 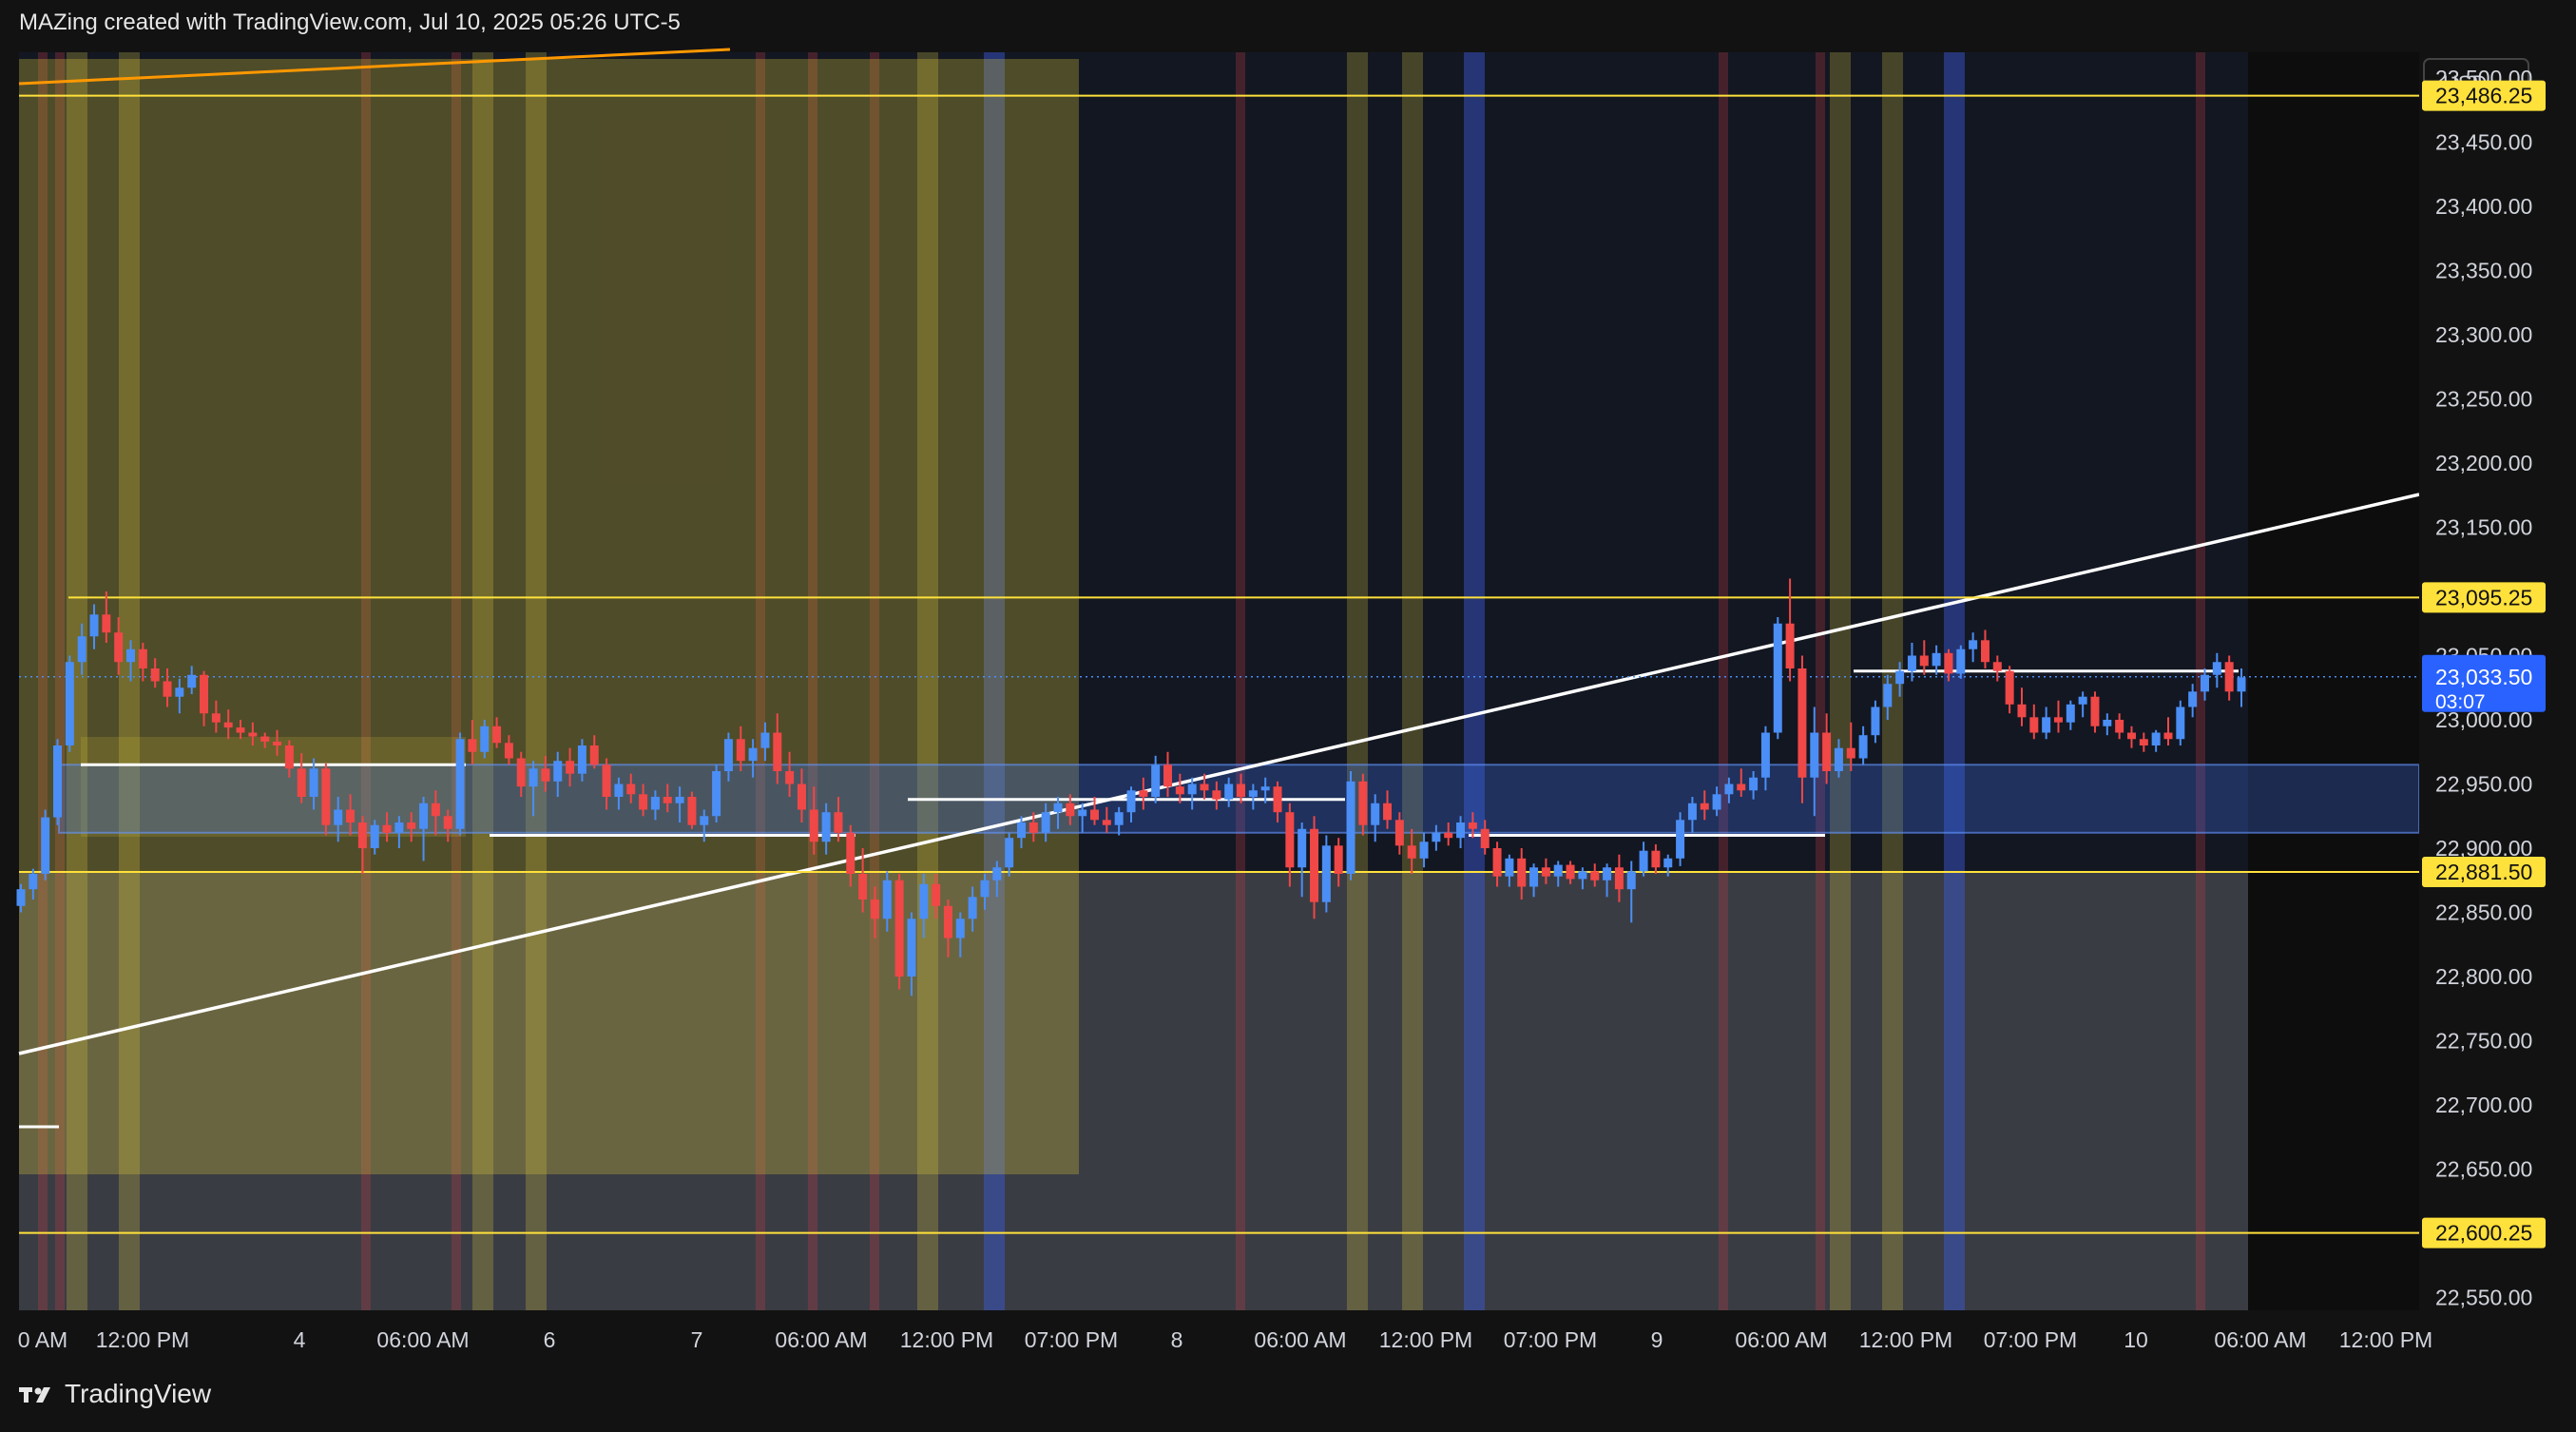 What do you see at coordinates (2484, 399) in the screenshot?
I see `y-tick-label: 23,250.00` at bounding box center [2484, 399].